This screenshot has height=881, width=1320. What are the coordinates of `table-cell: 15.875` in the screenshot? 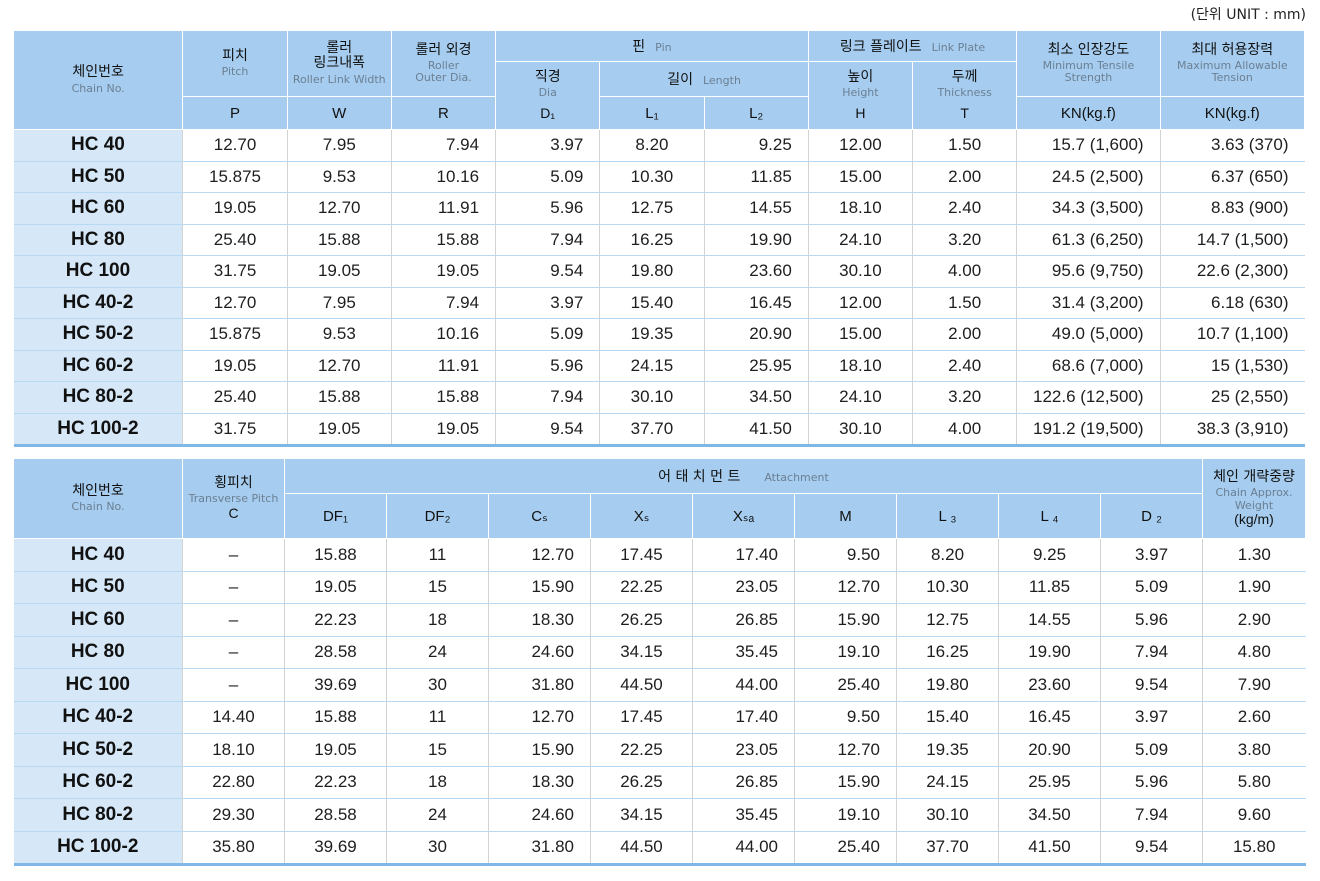 It's located at (235, 334).